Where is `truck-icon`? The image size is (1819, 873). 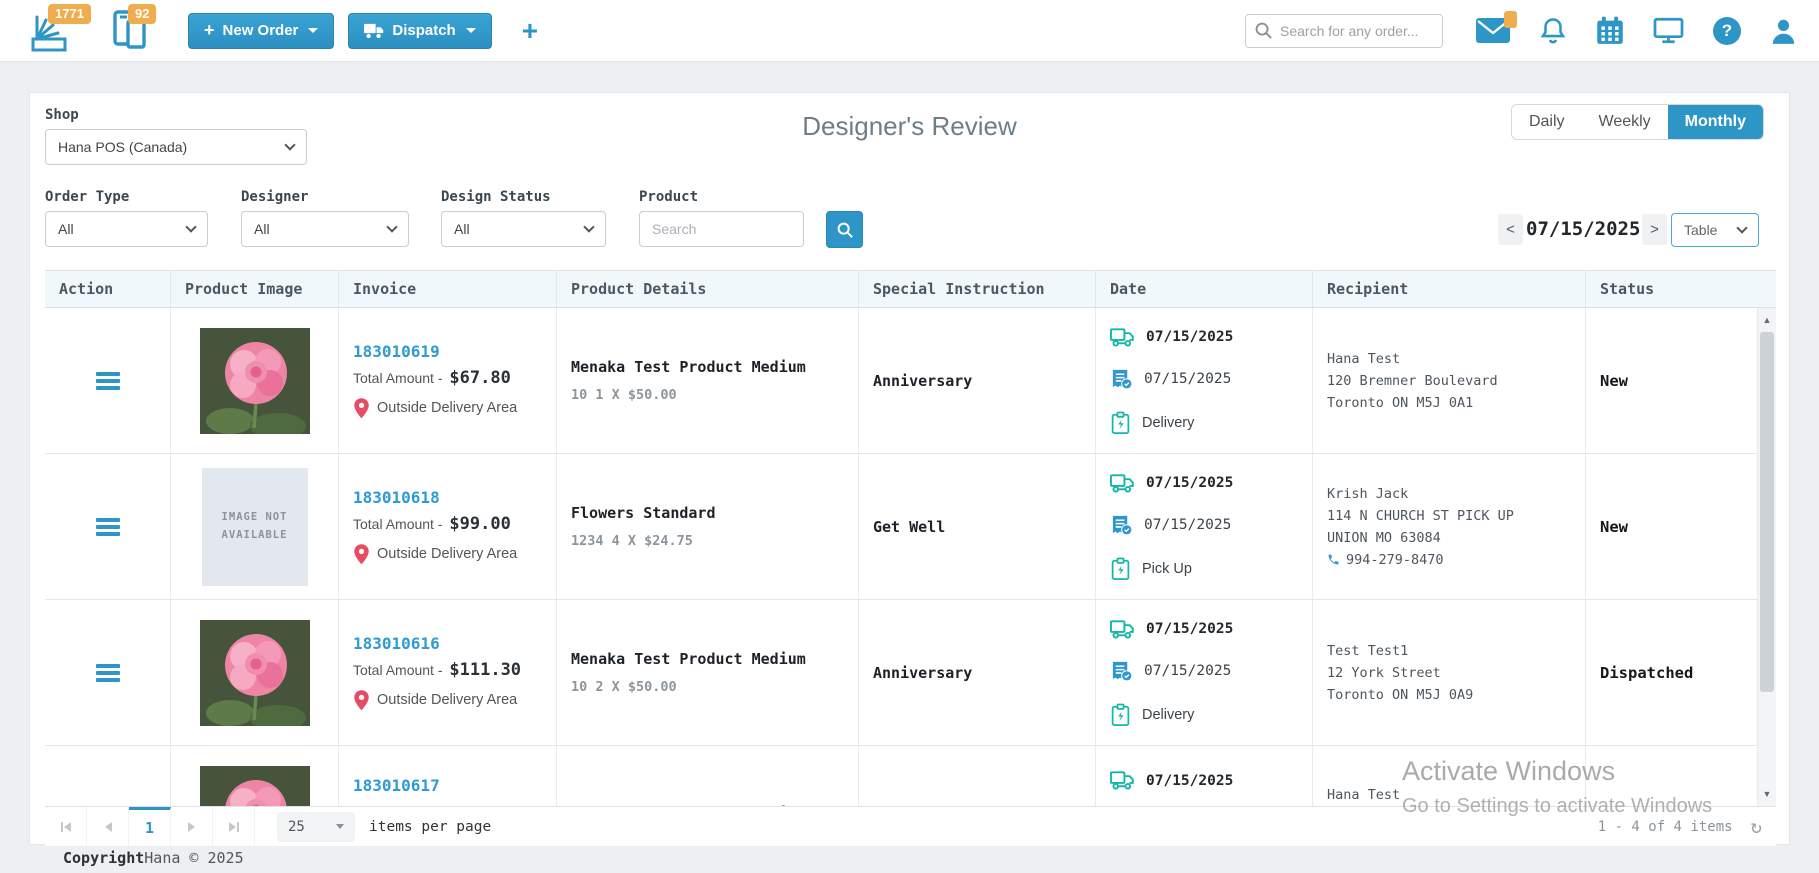 truck-icon is located at coordinates (374, 30).